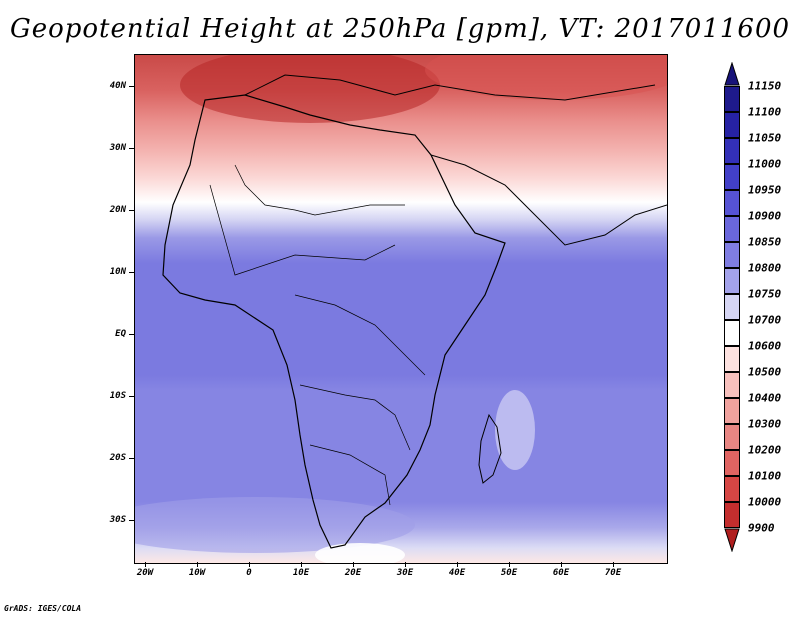 Image resolution: width=800 pixels, height=618 pixels. Describe the element at coordinates (405, 573) in the screenshot. I see `lon-label-30e: 30E` at that location.